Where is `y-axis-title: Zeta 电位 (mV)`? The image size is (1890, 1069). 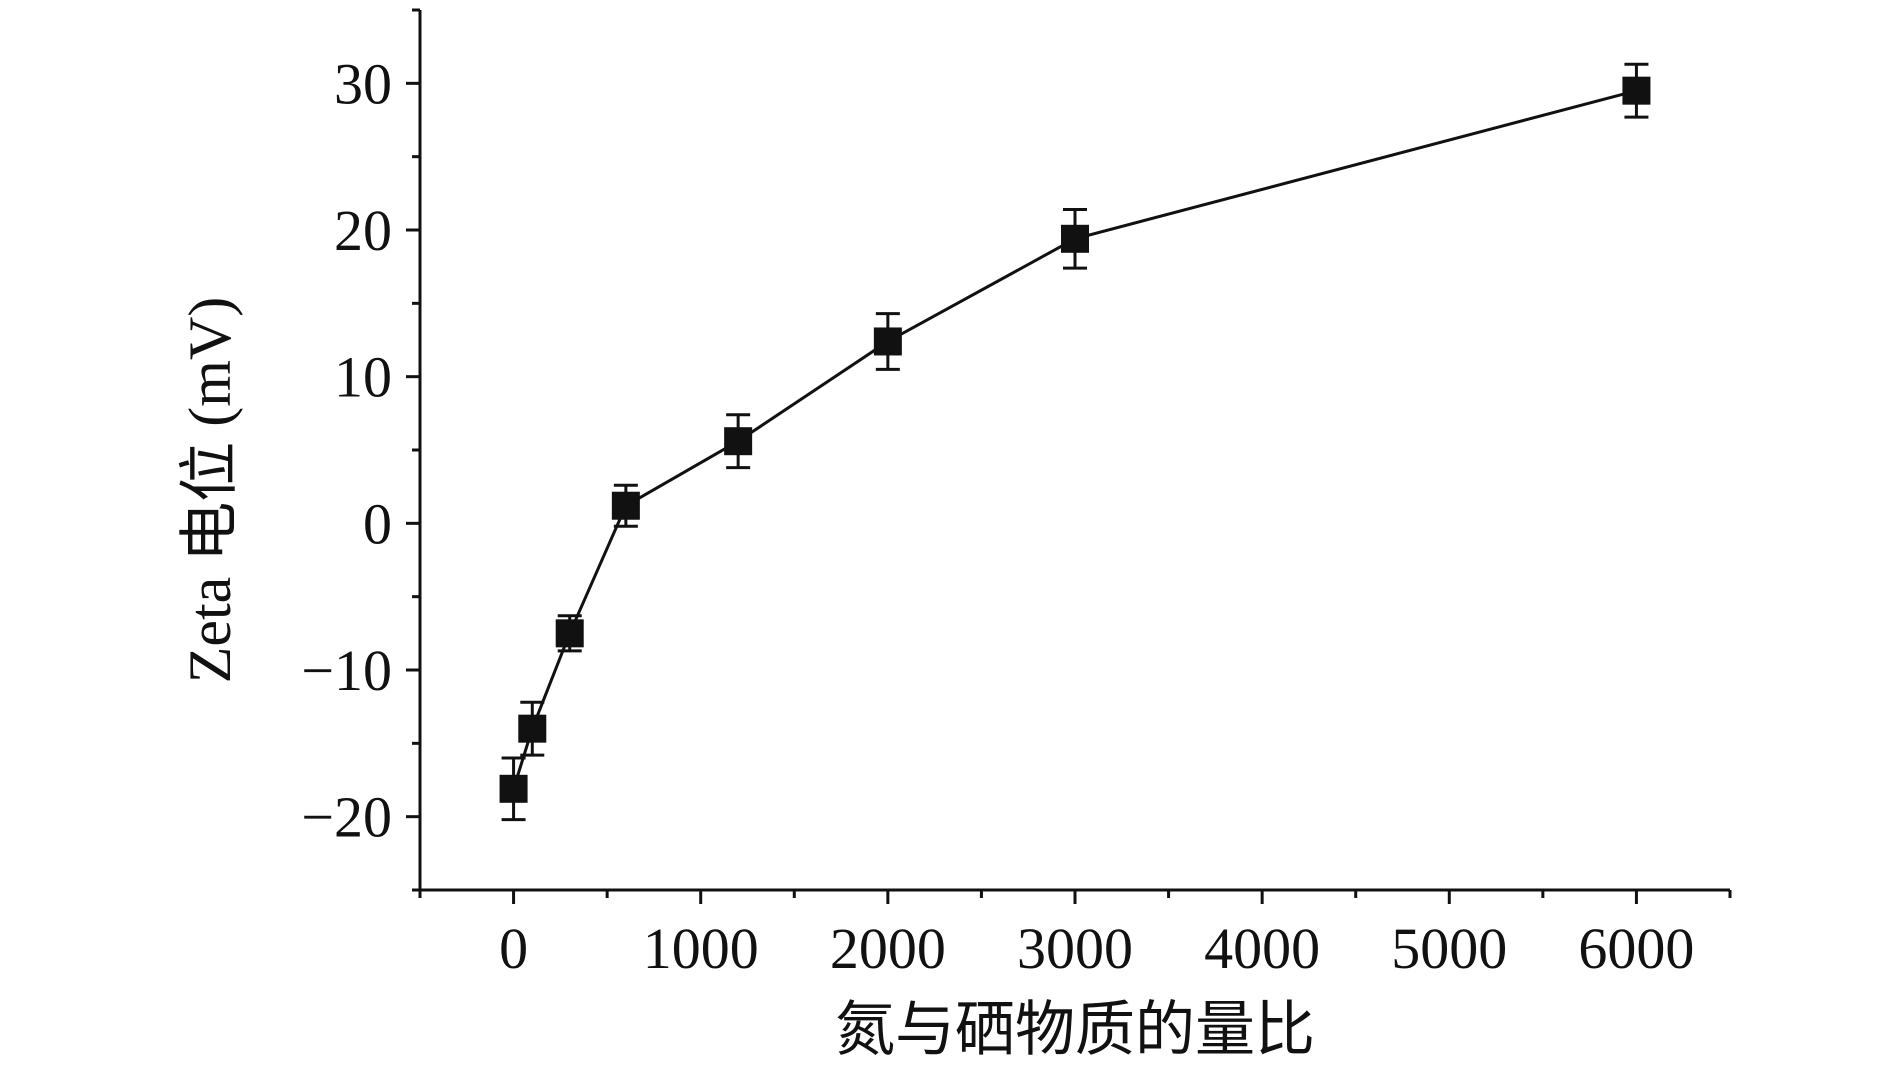 y-axis-title: Zeta 电位 (mV) is located at coordinates (210, 490).